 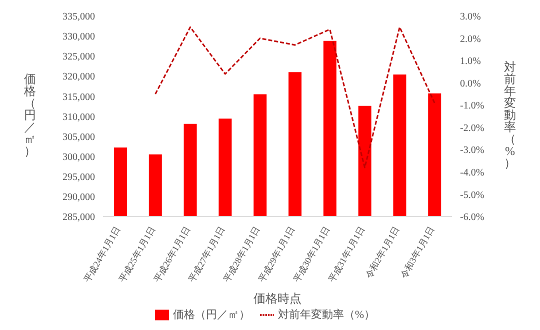 I want to click on y2-tick-label: -2.0%, so click(x=472, y=128).